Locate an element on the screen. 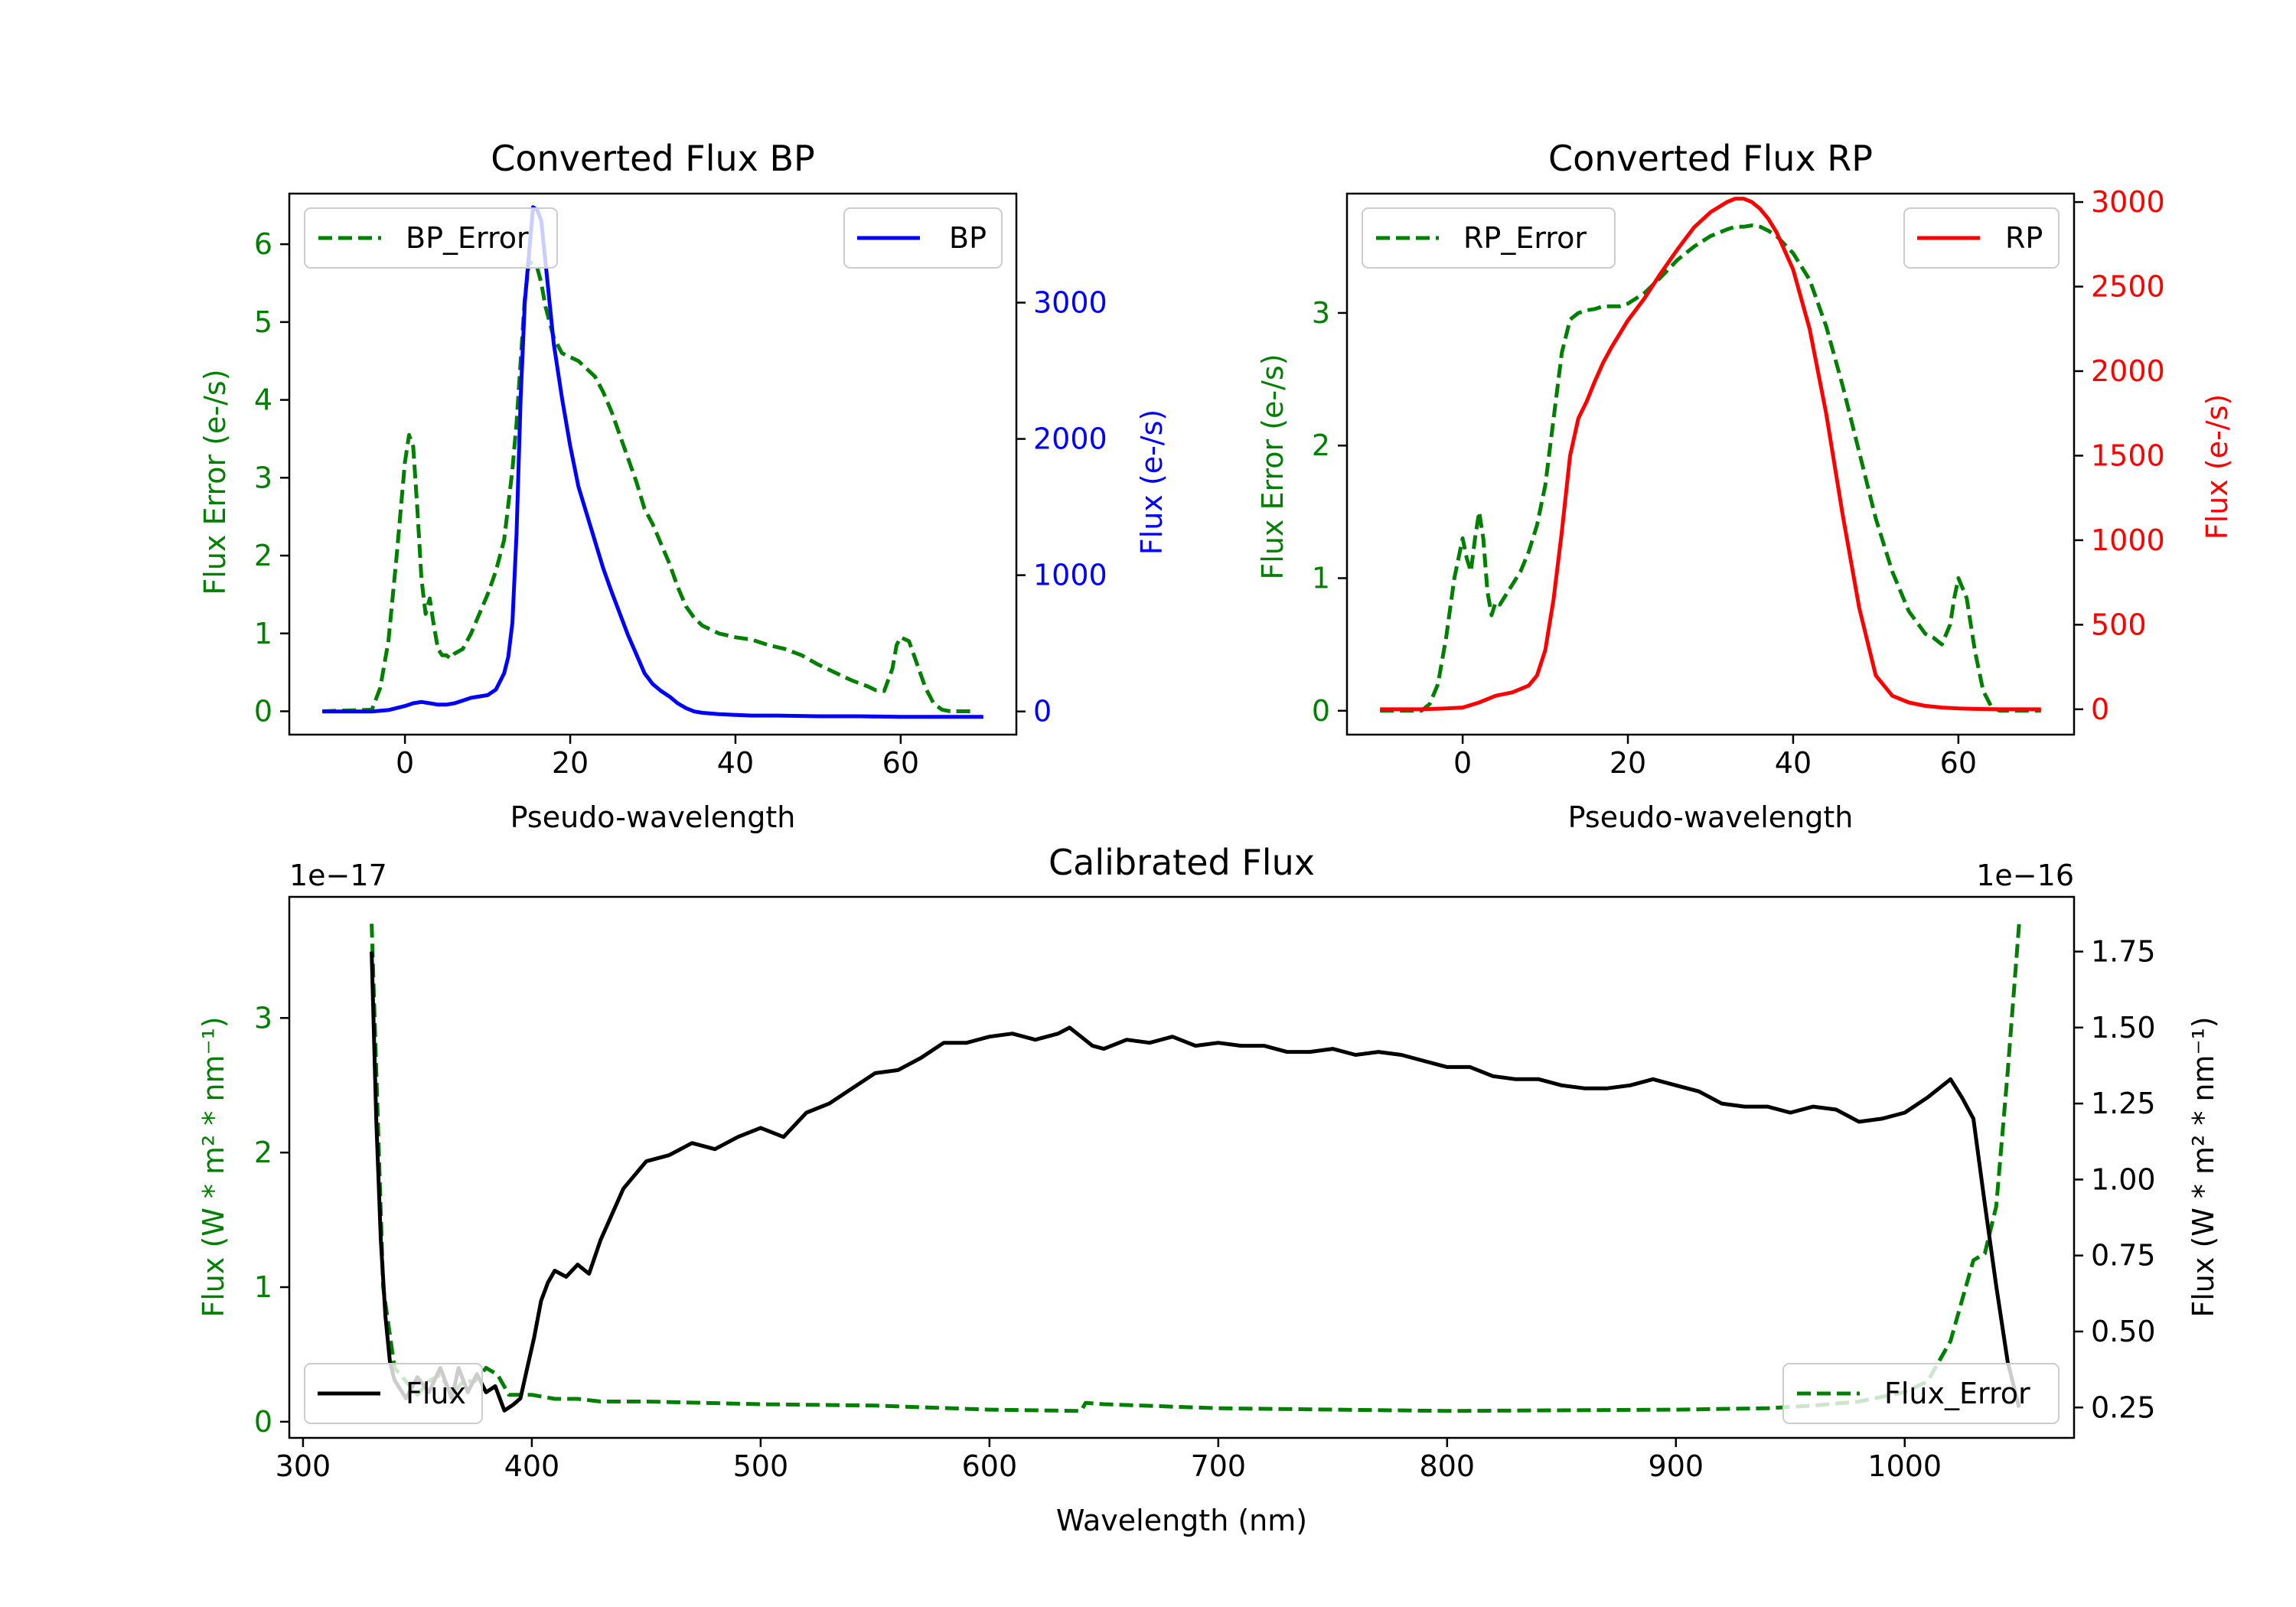 This screenshot has width=2296, height=1607. bp-series-bp-error is located at coordinates (648, 486).